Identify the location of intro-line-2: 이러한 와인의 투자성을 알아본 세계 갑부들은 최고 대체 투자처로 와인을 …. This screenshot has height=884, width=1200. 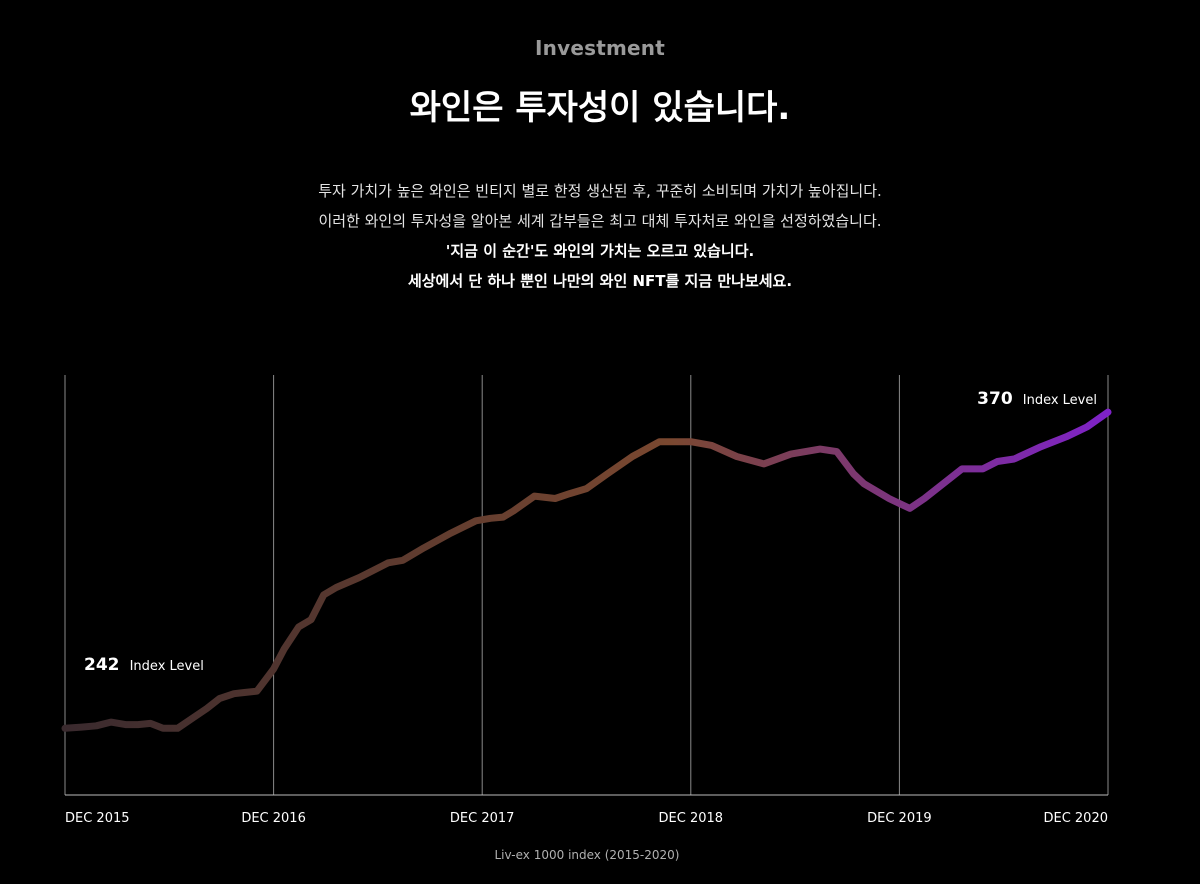
(600, 221).